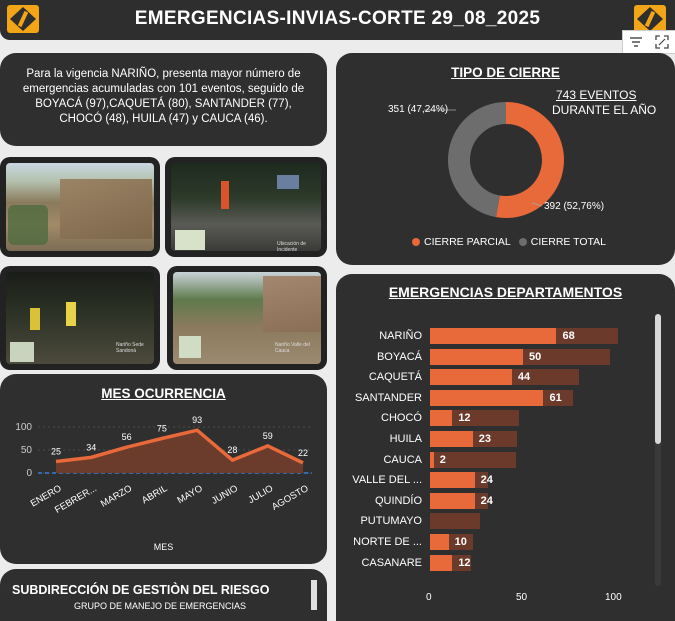  Describe the element at coordinates (116, 496) in the screenshot. I see `mes-category-label: MARZO` at that location.